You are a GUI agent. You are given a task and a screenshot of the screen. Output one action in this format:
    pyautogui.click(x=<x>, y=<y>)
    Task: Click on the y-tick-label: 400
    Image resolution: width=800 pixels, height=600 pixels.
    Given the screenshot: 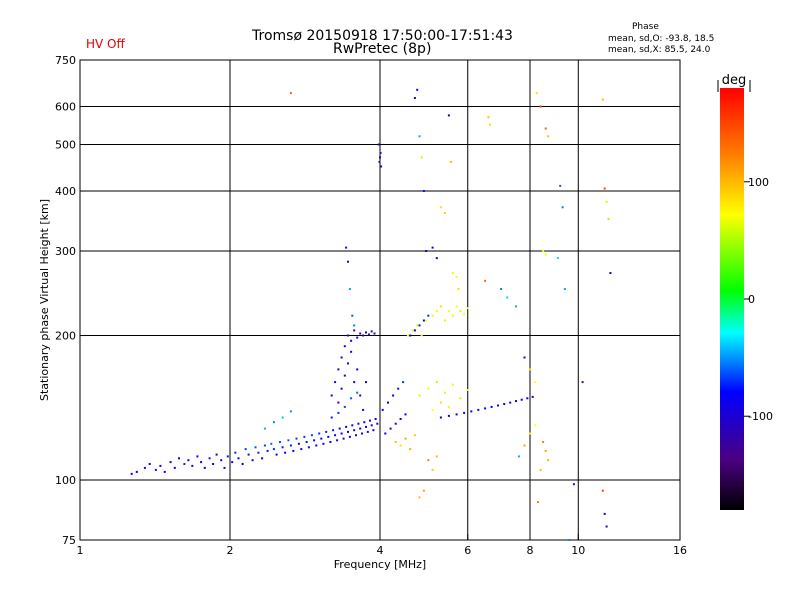 What is the action you would take?
    pyautogui.click(x=65, y=191)
    